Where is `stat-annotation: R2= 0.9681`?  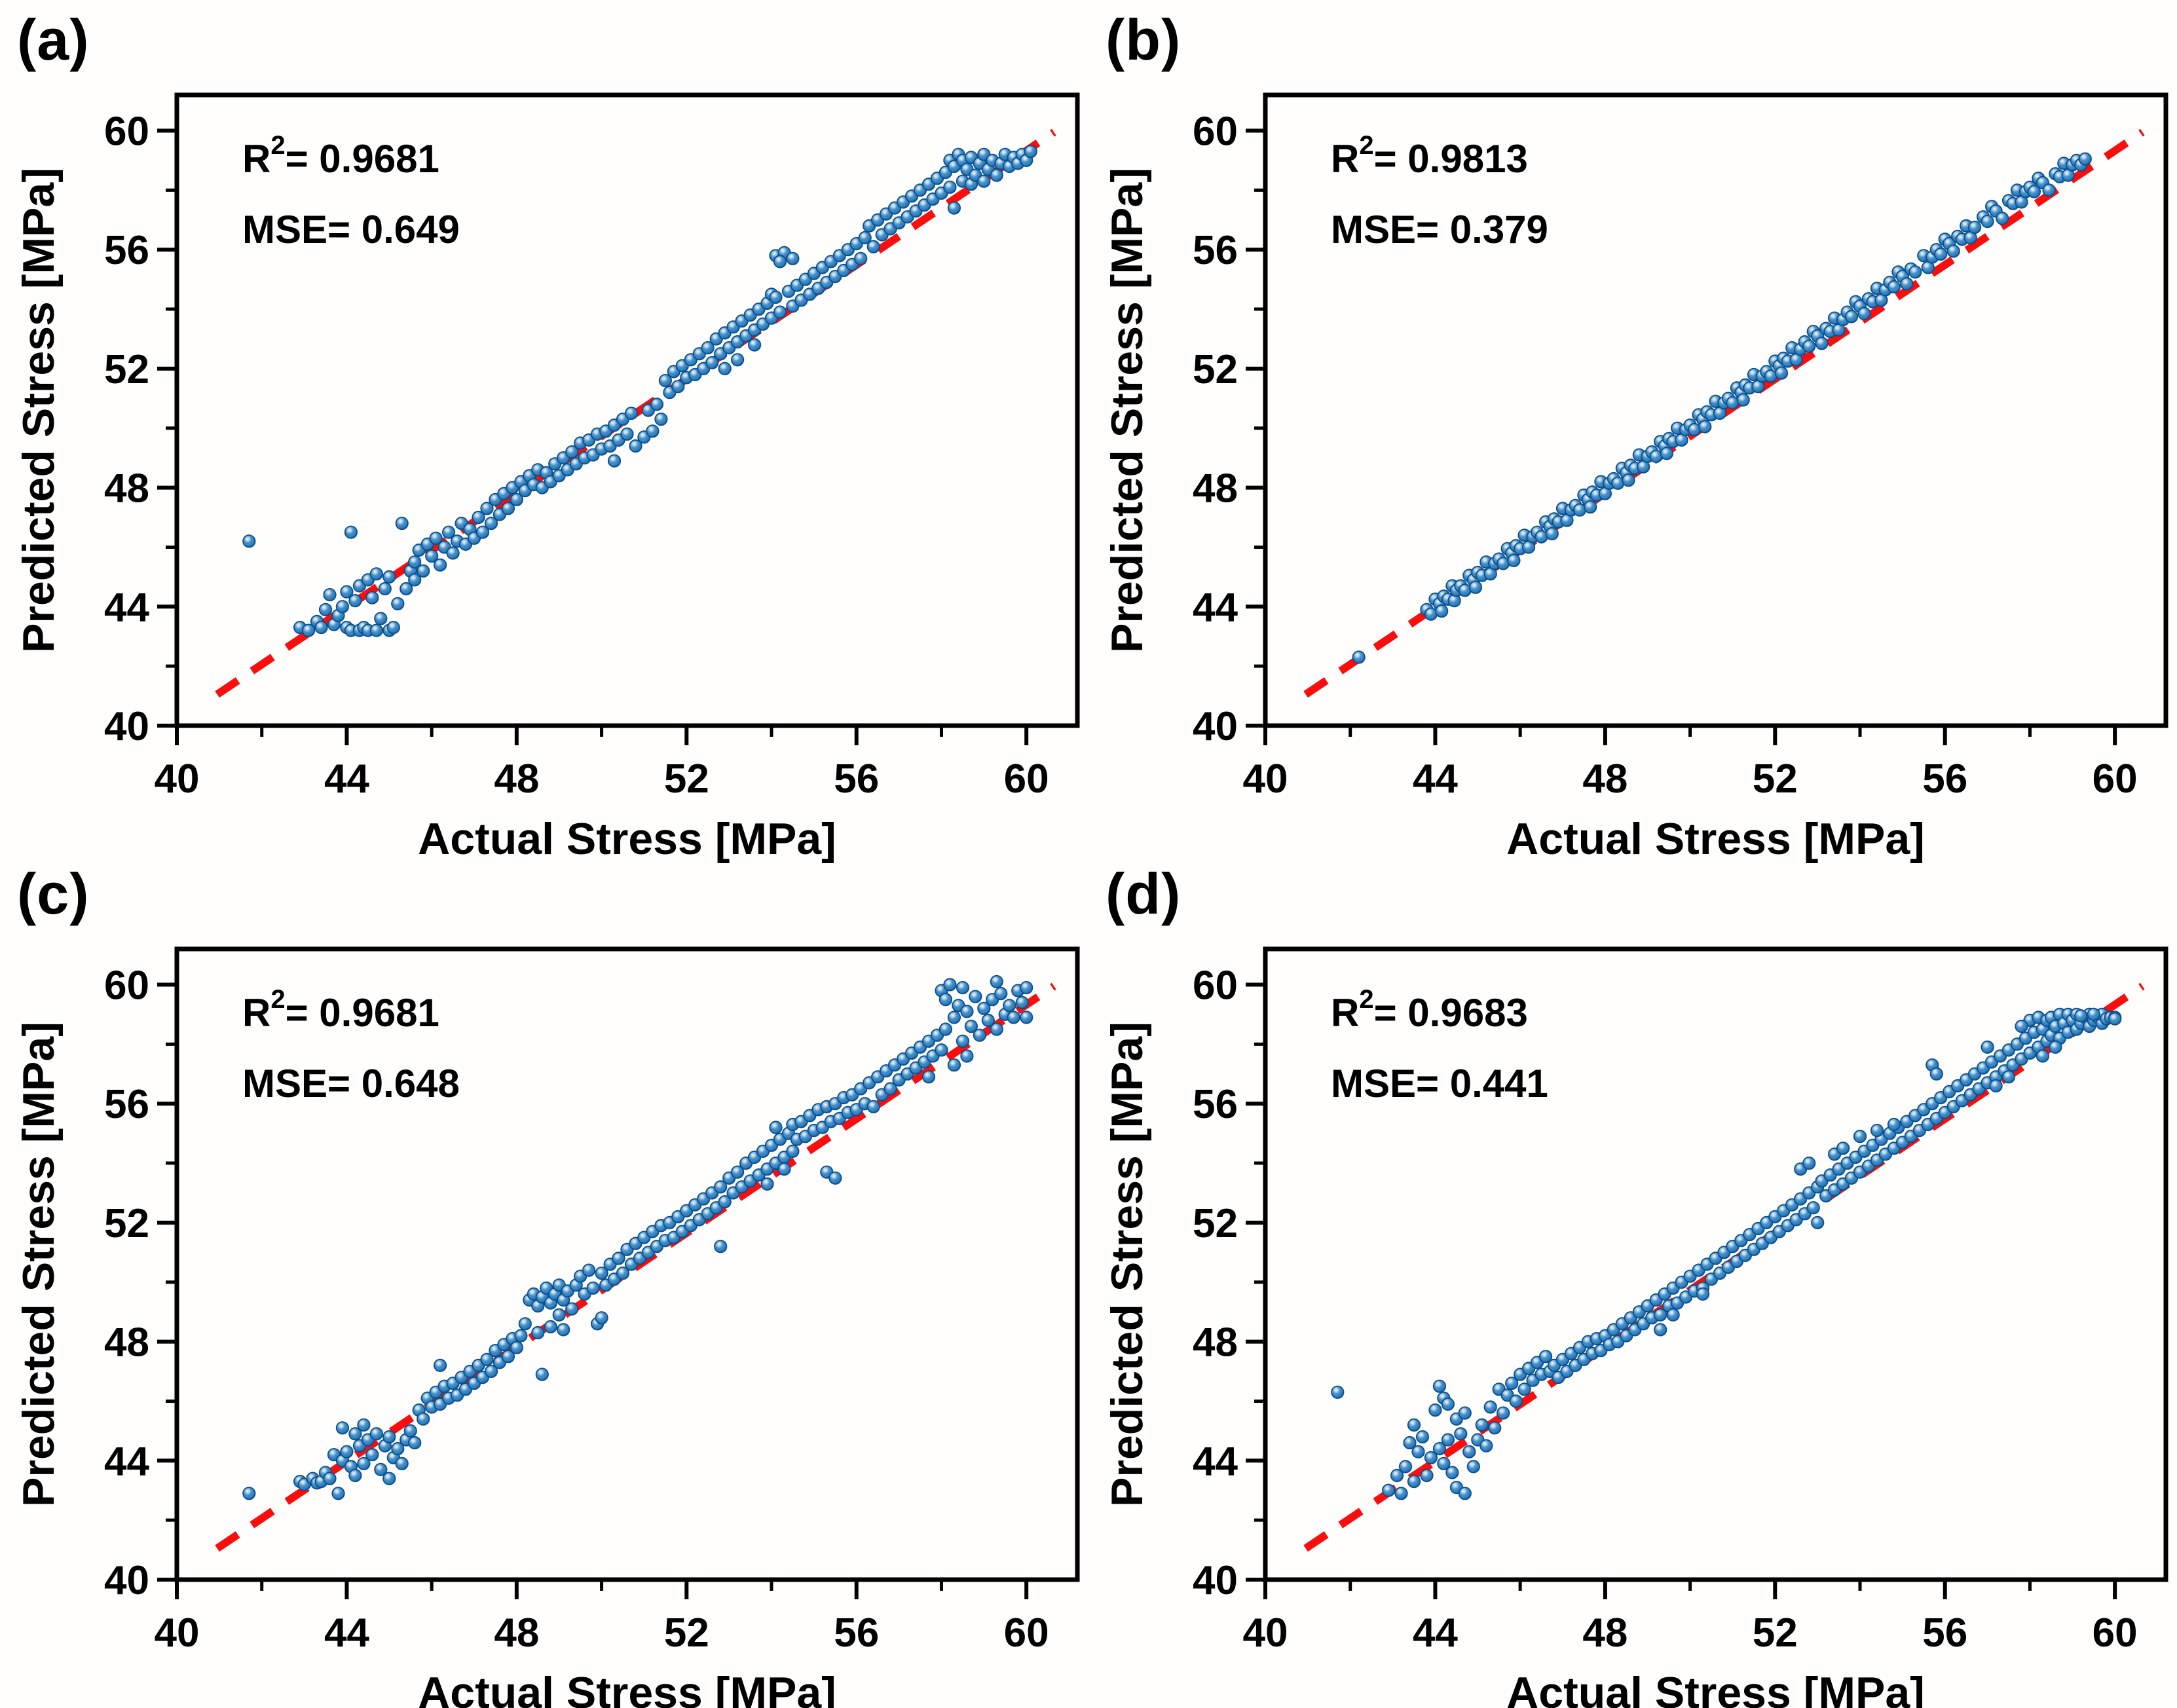 stat-annotation: R2= 0.9681 is located at coordinates (340, 1010).